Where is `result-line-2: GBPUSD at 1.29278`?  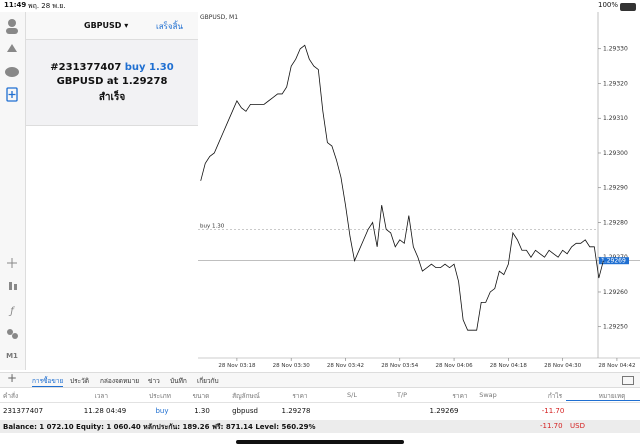 result-line-2: GBPUSD at 1.29278 is located at coordinates (112, 81).